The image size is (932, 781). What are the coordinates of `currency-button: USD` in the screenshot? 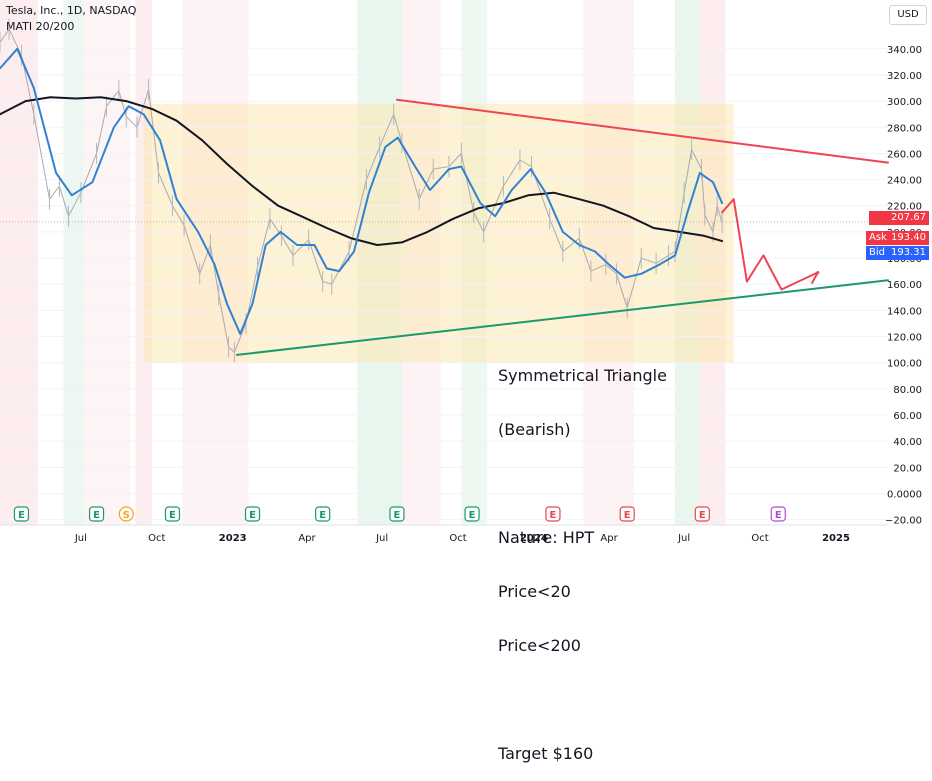 It's located at (908, 15).